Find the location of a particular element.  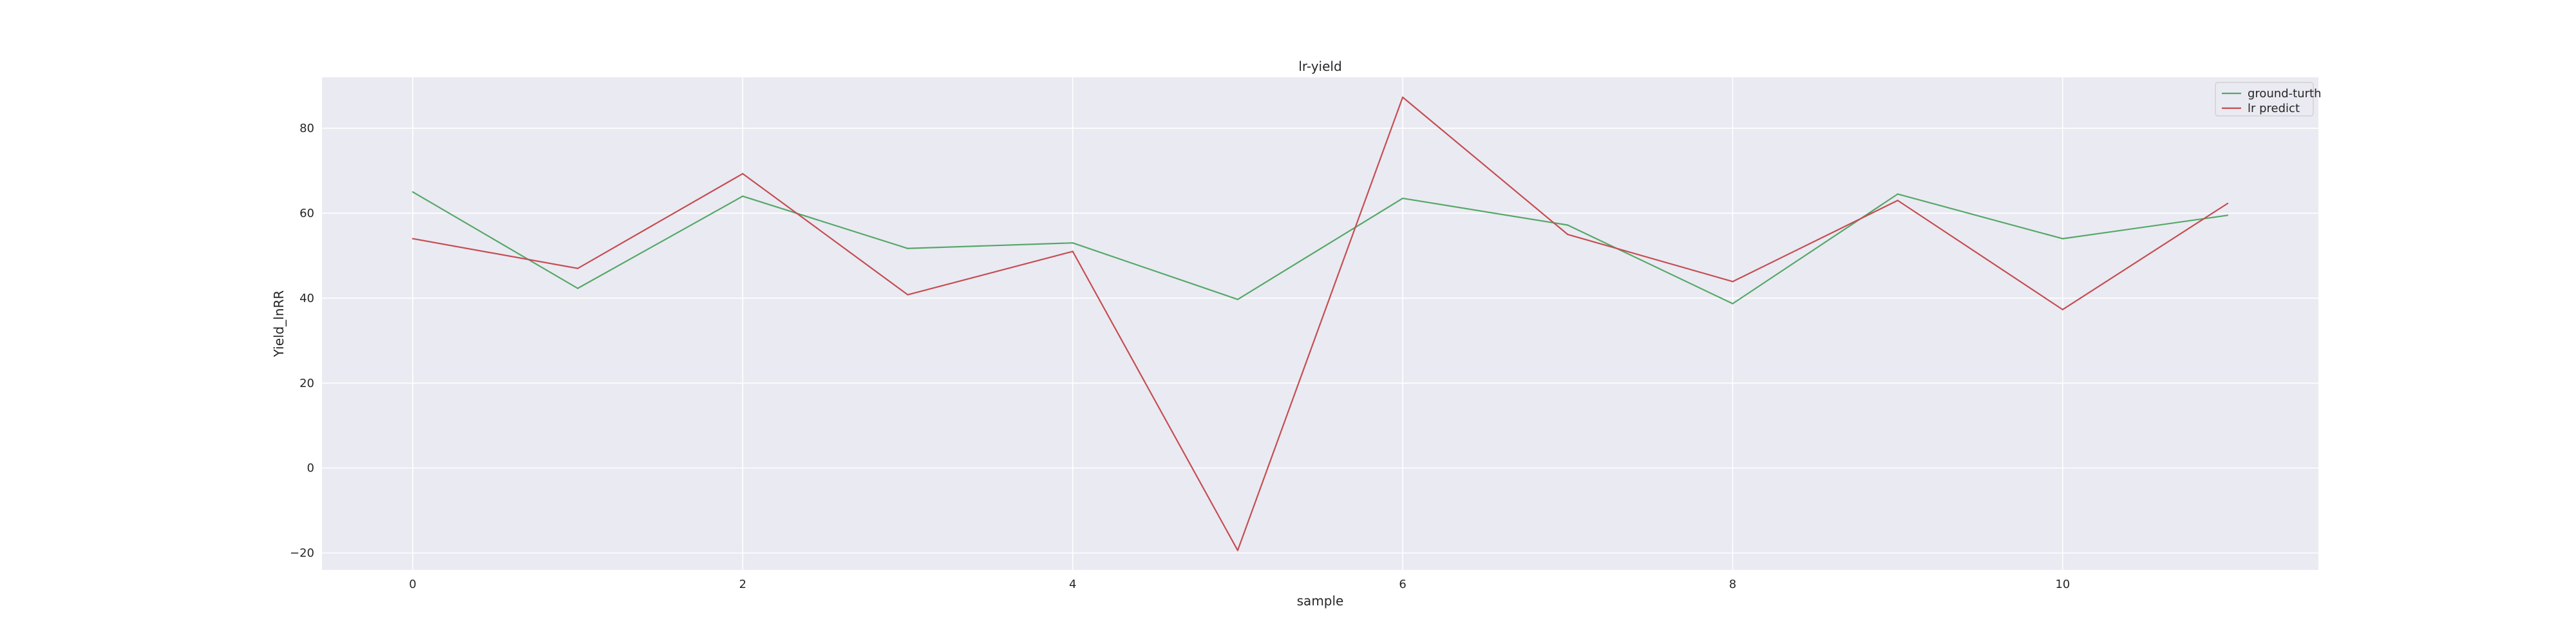

x-tick-label: 6 is located at coordinates (1403, 585).